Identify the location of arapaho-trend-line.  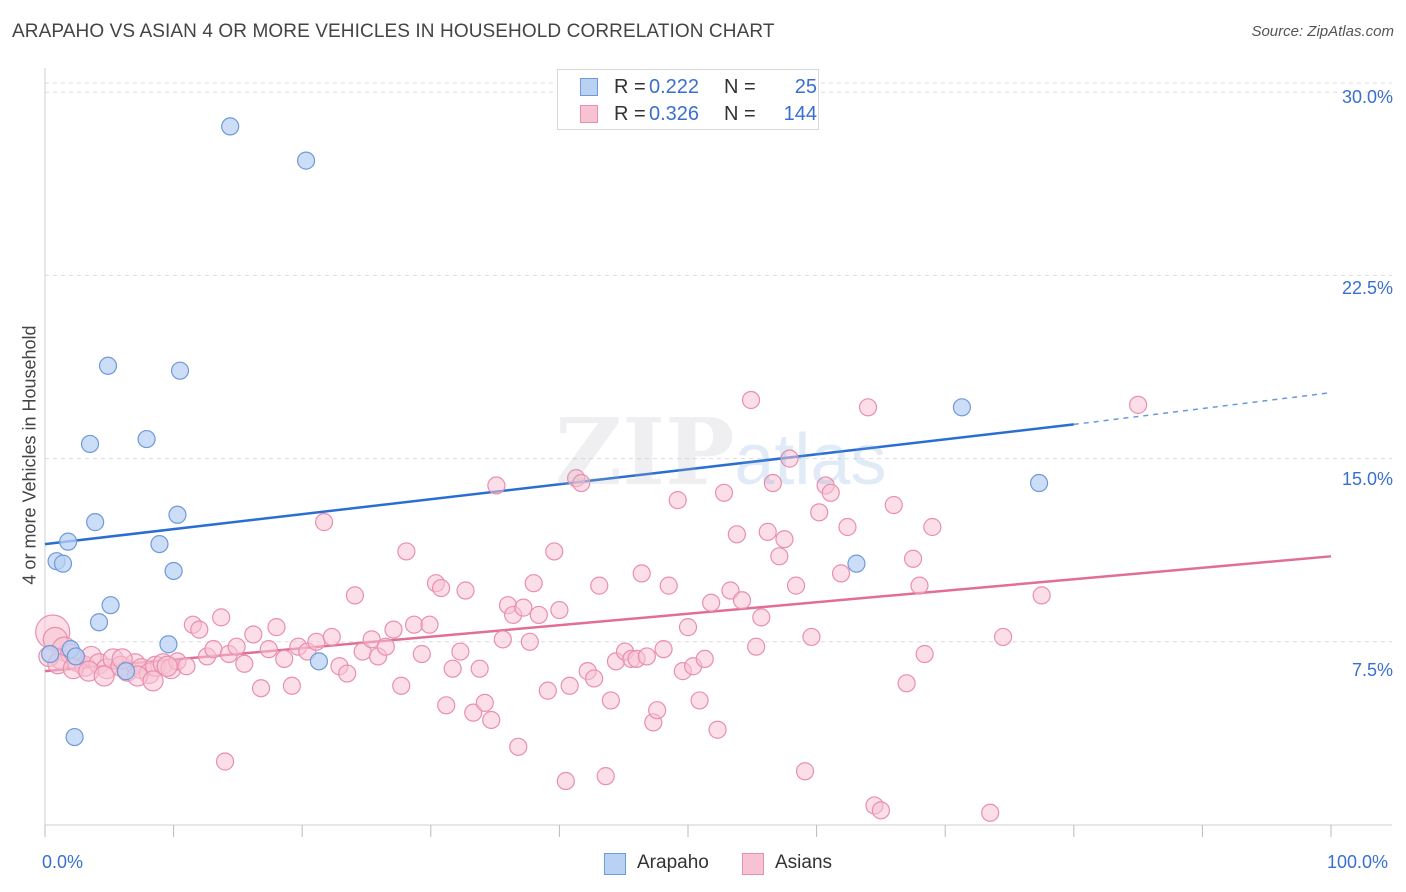
(559, 484).